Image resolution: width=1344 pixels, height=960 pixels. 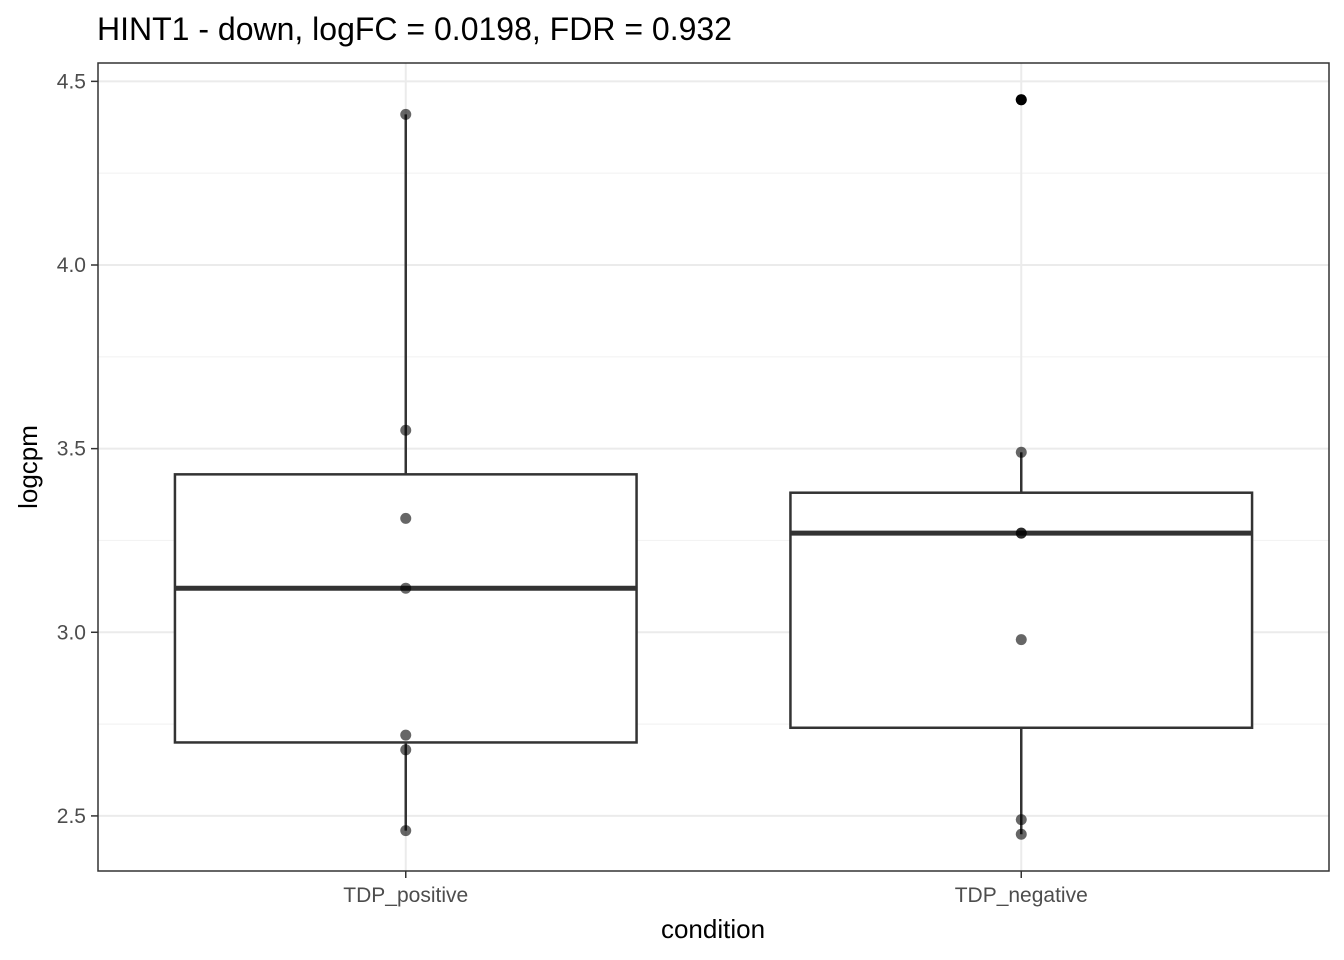 I want to click on y-tick-label: 2.5, so click(x=71, y=816).